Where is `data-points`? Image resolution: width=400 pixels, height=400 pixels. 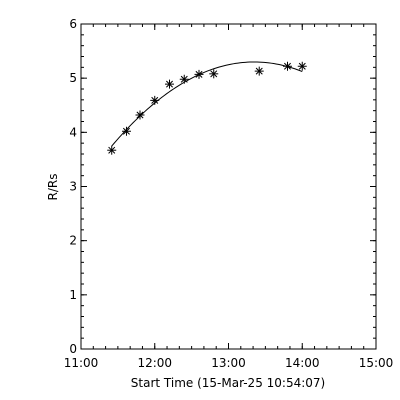
data-points is located at coordinates (207, 108).